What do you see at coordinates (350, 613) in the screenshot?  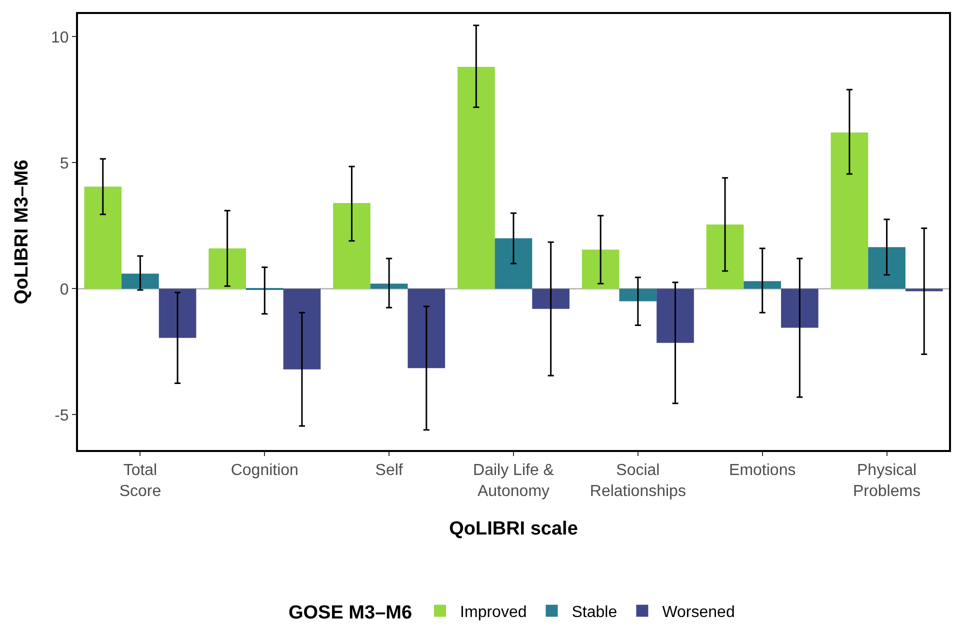 I see `legend-title: GOSE M3–M6` at bounding box center [350, 613].